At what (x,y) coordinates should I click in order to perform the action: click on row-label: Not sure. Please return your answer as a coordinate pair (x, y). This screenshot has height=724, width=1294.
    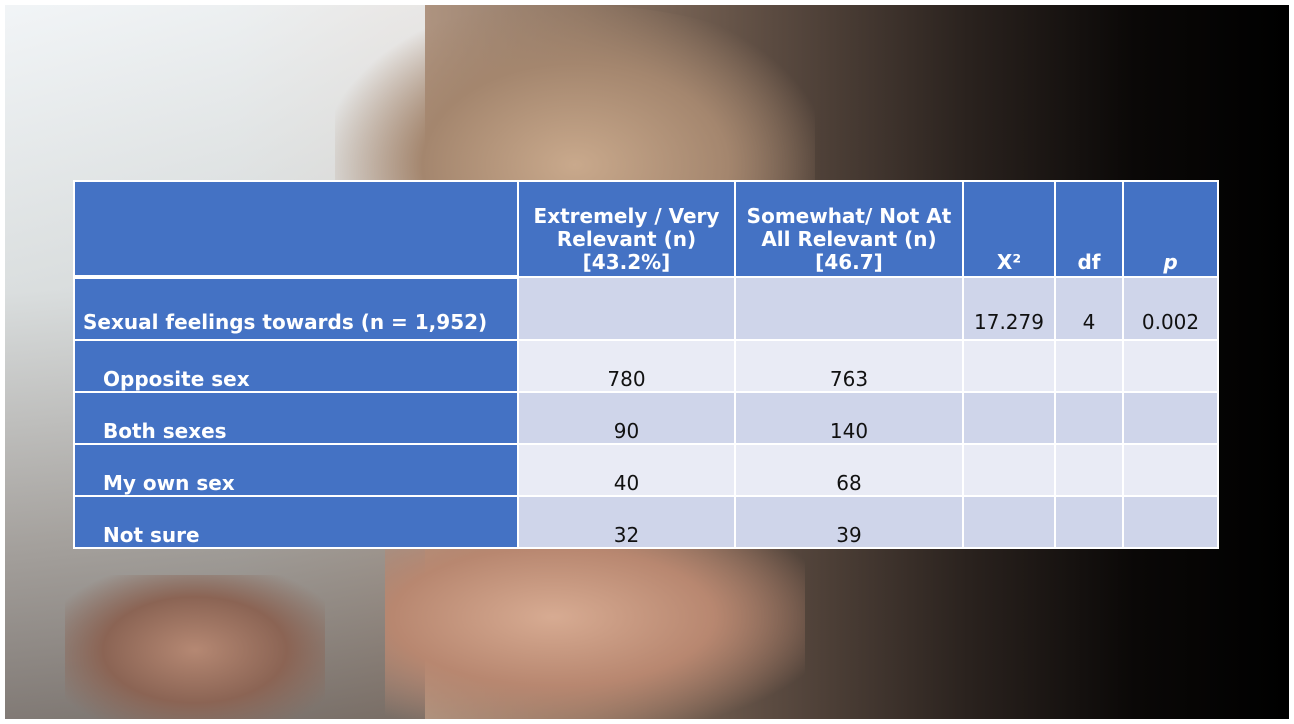
    Looking at the image, I should click on (296, 522).